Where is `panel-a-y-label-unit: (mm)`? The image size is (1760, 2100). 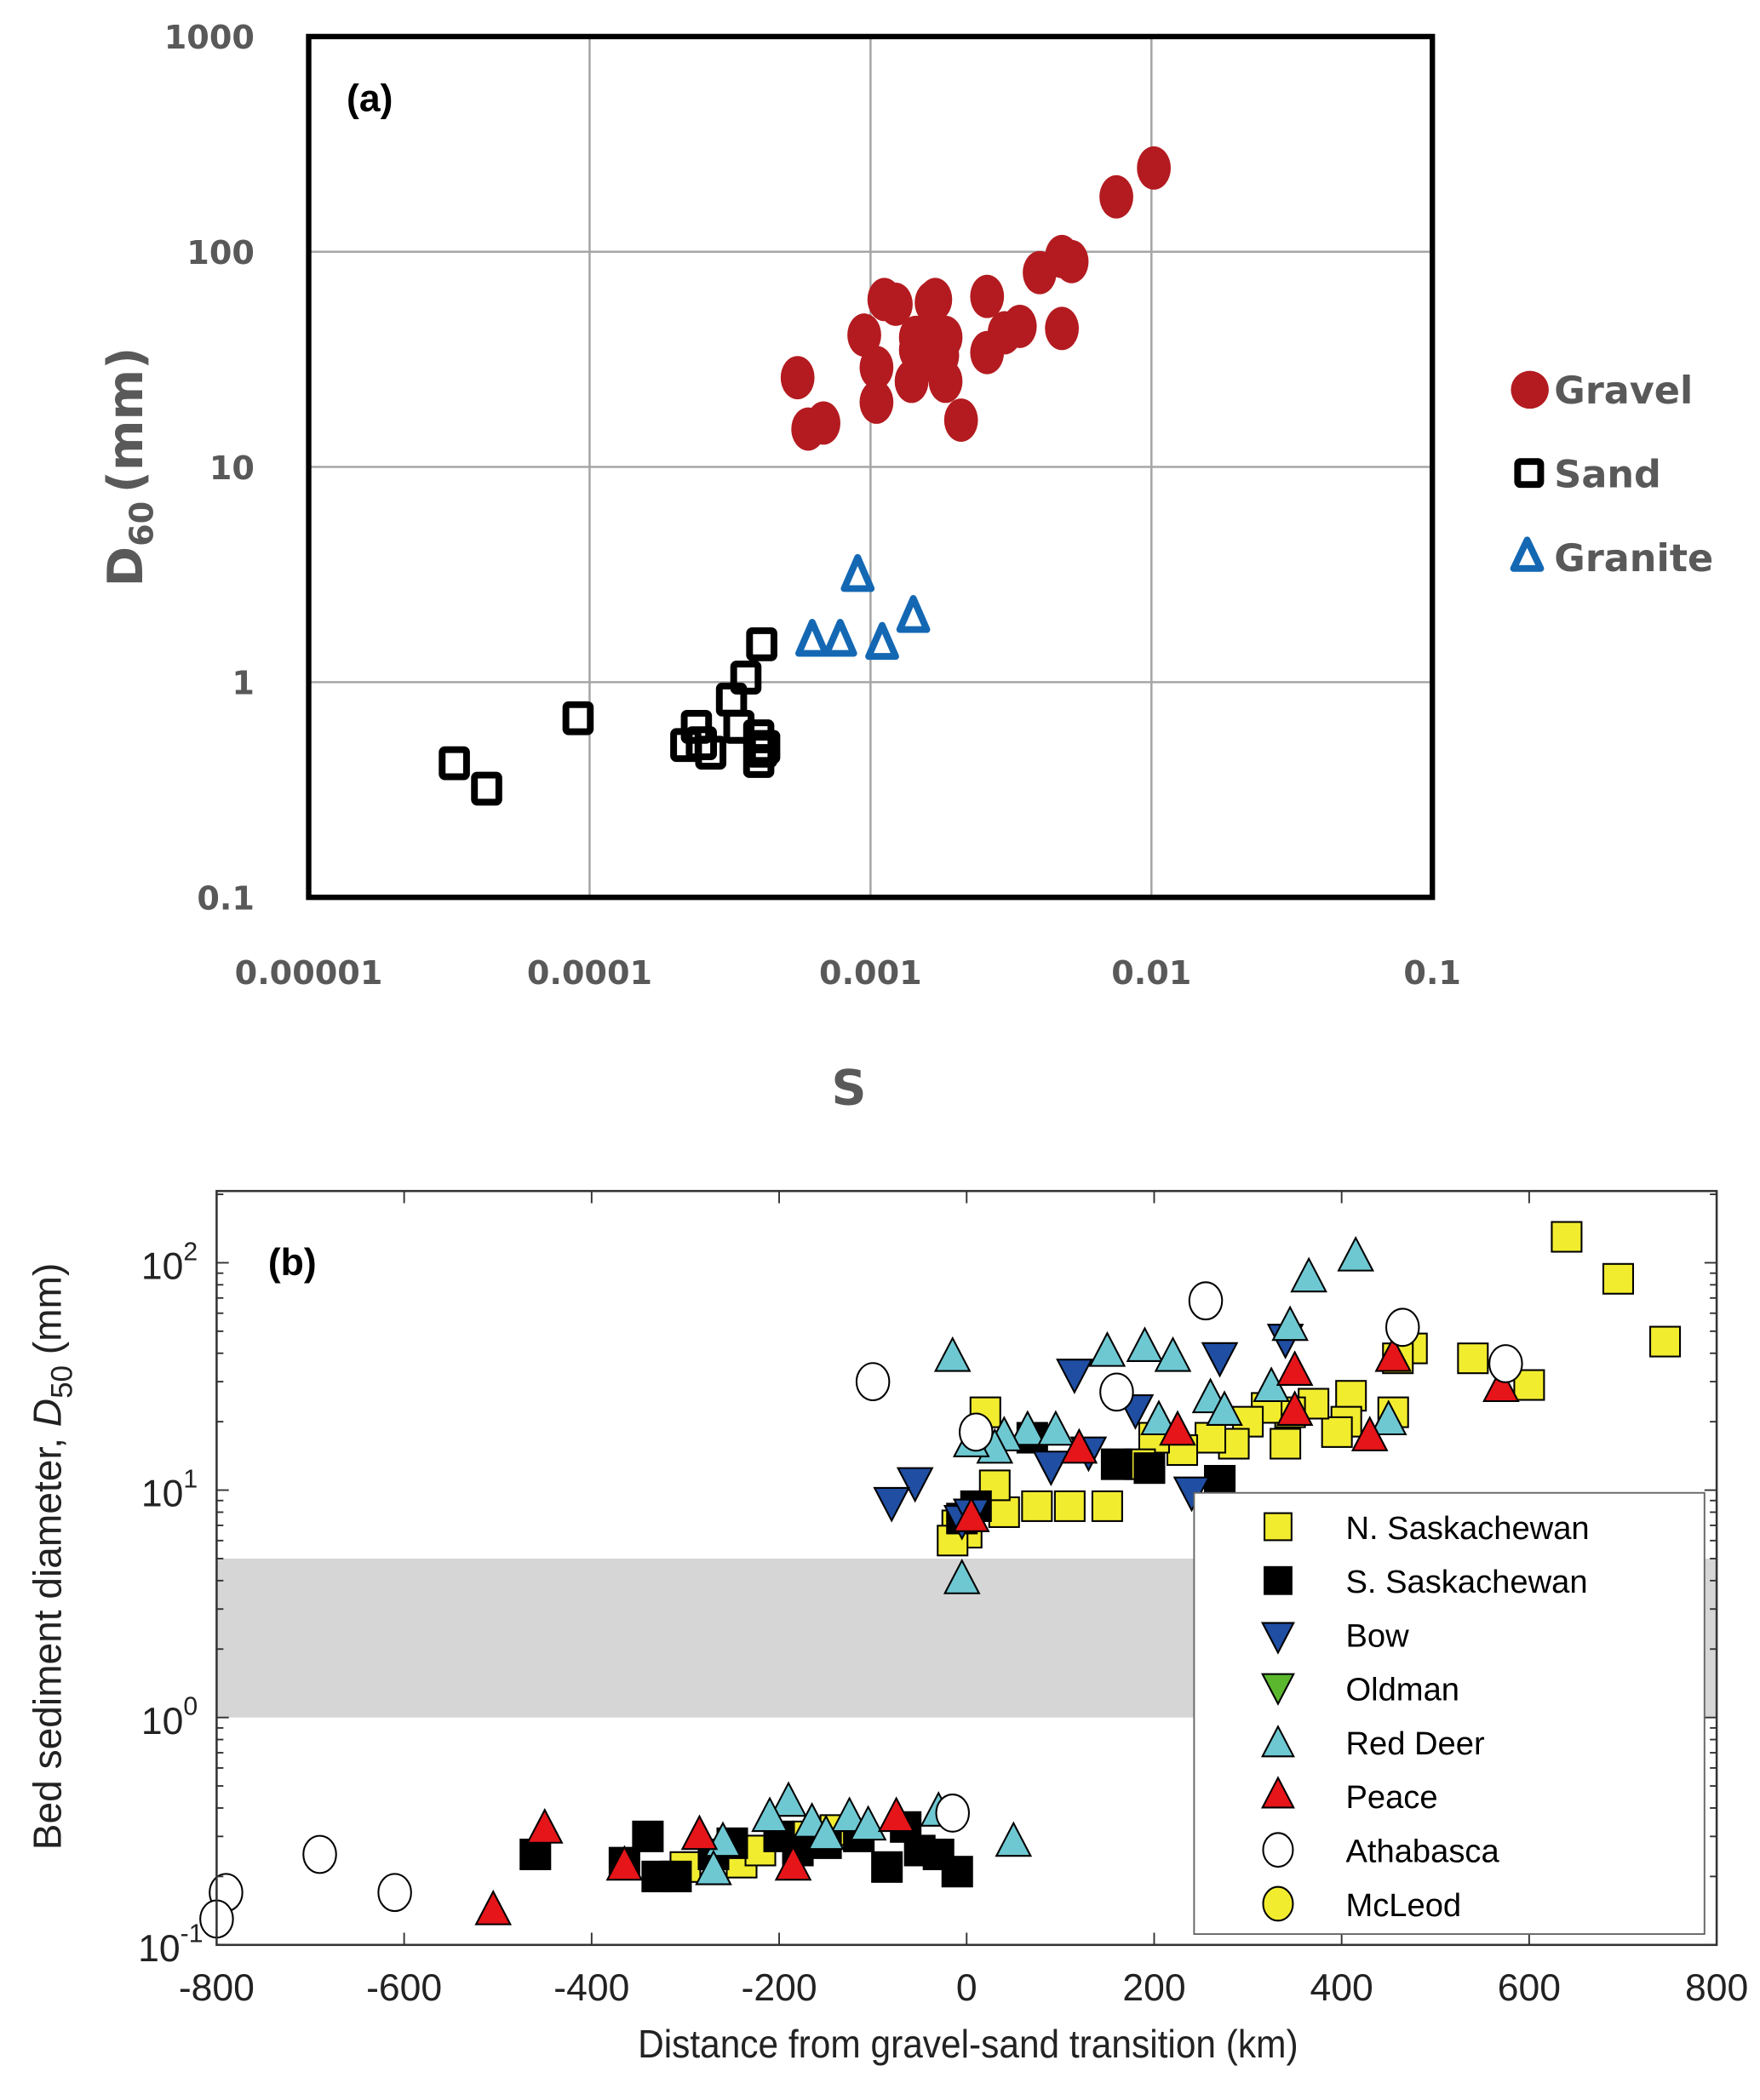 panel-a-y-label-unit: (mm) is located at coordinates (126, 420).